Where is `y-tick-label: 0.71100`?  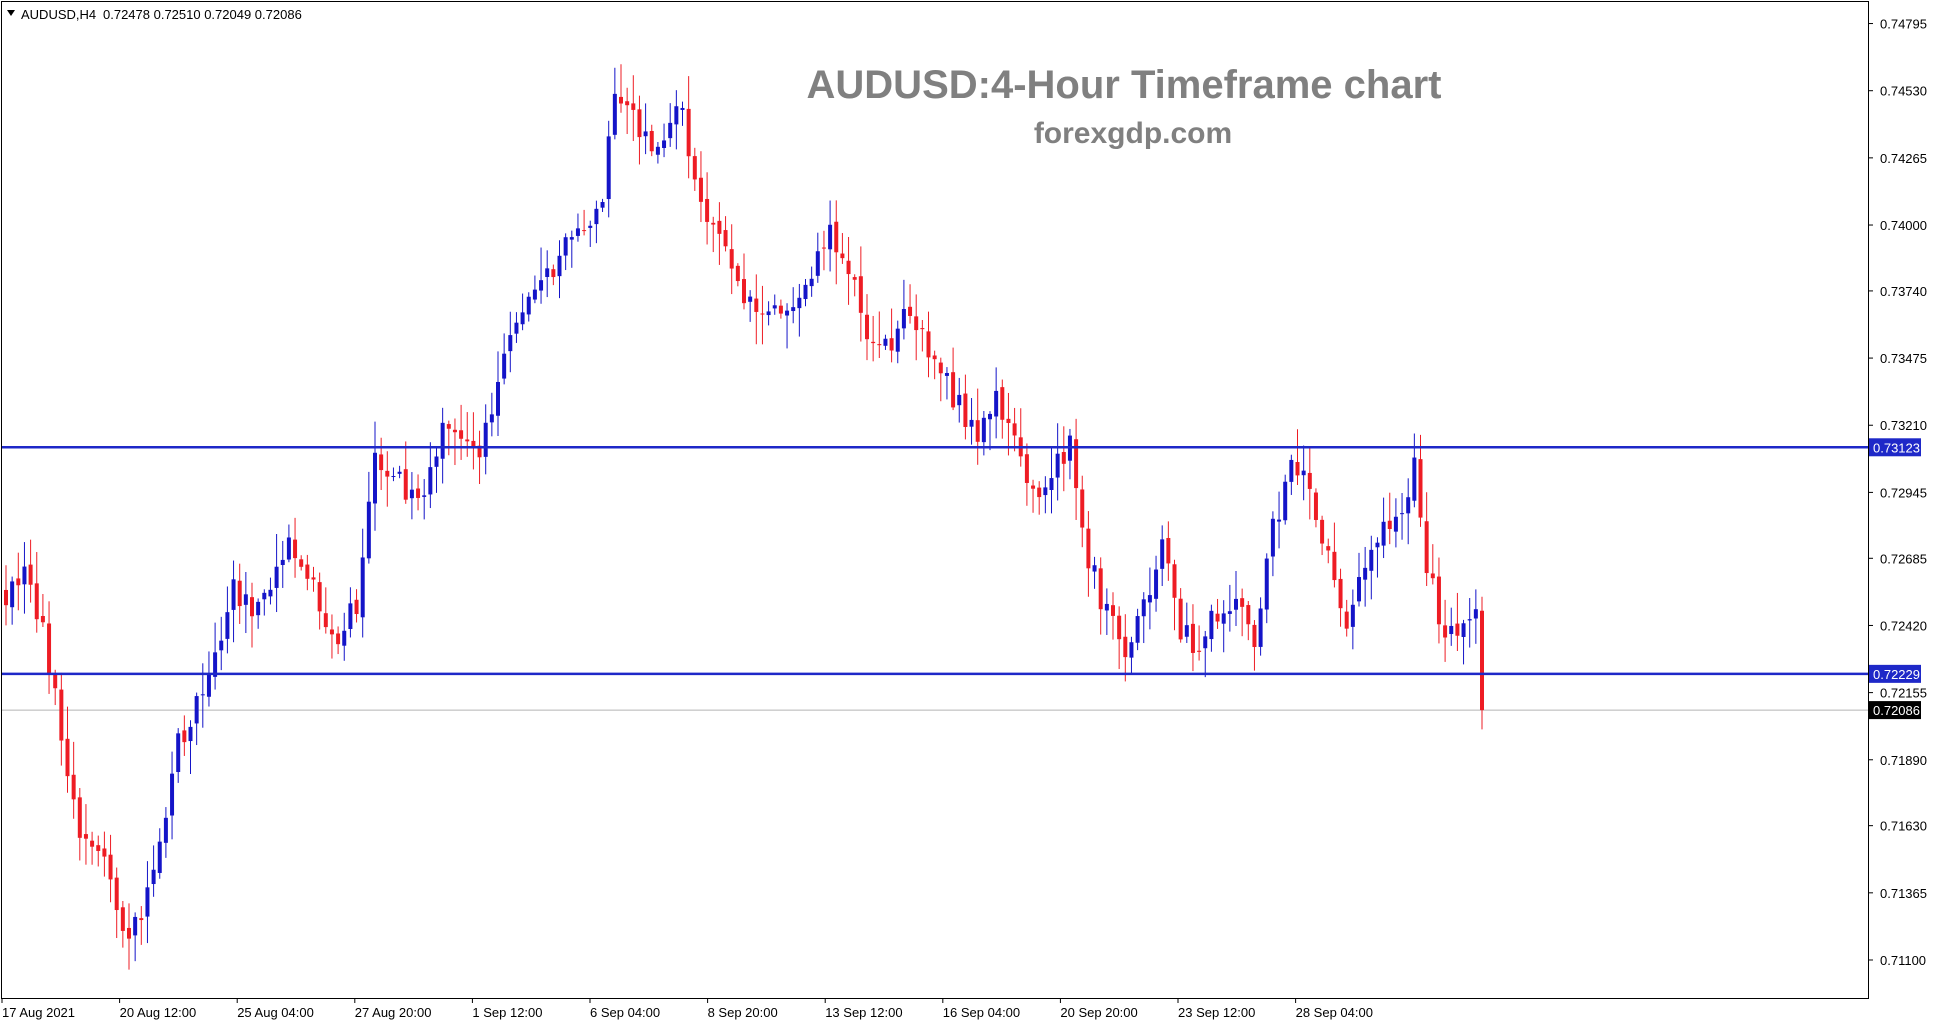
y-tick-label: 0.71100 is located at coordinates (1903, 960).